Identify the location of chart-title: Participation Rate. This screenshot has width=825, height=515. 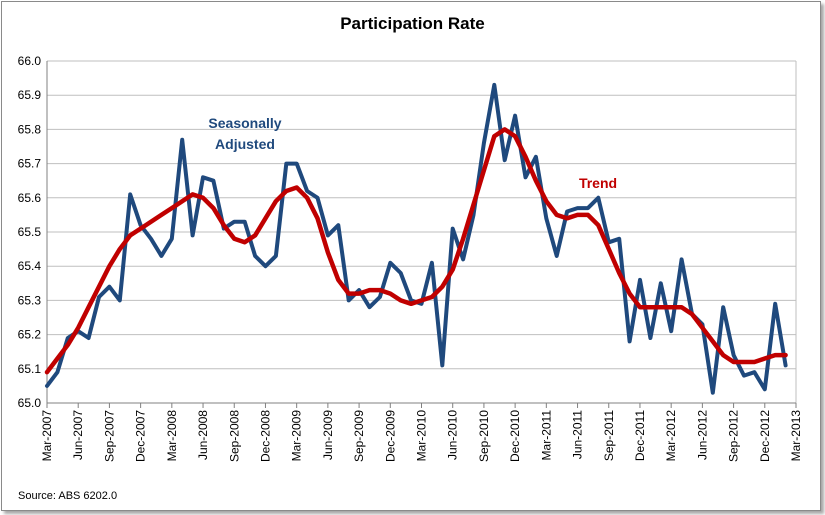
(412, 23).